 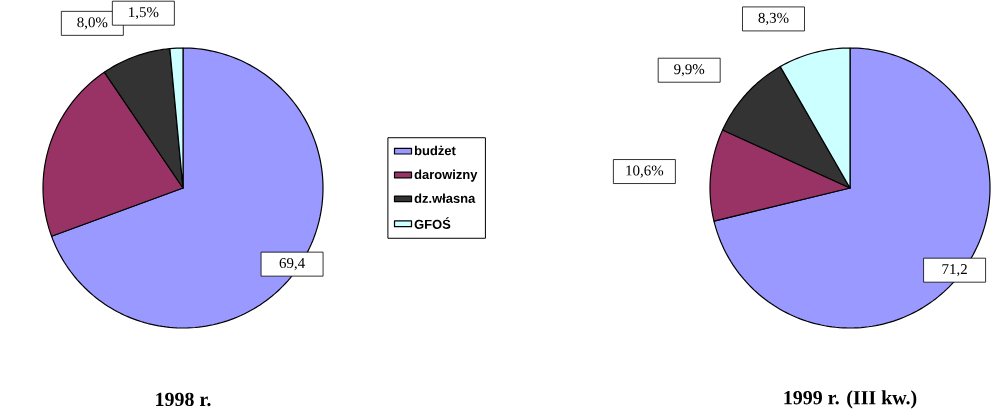 I want to click on legend-label: budżet, so click(x=435, y=150).